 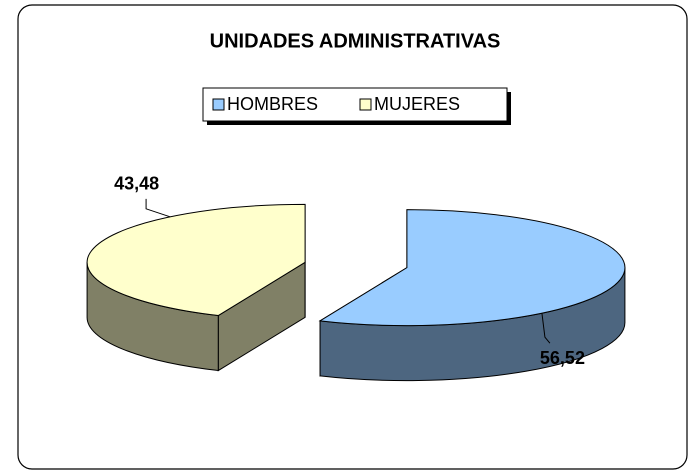 What do you see at coordinates (355, 41) in the screenshot?
I see `chart-title: UNIDADES ADMINISTRATIVAS` at bounding box center [355, 41].